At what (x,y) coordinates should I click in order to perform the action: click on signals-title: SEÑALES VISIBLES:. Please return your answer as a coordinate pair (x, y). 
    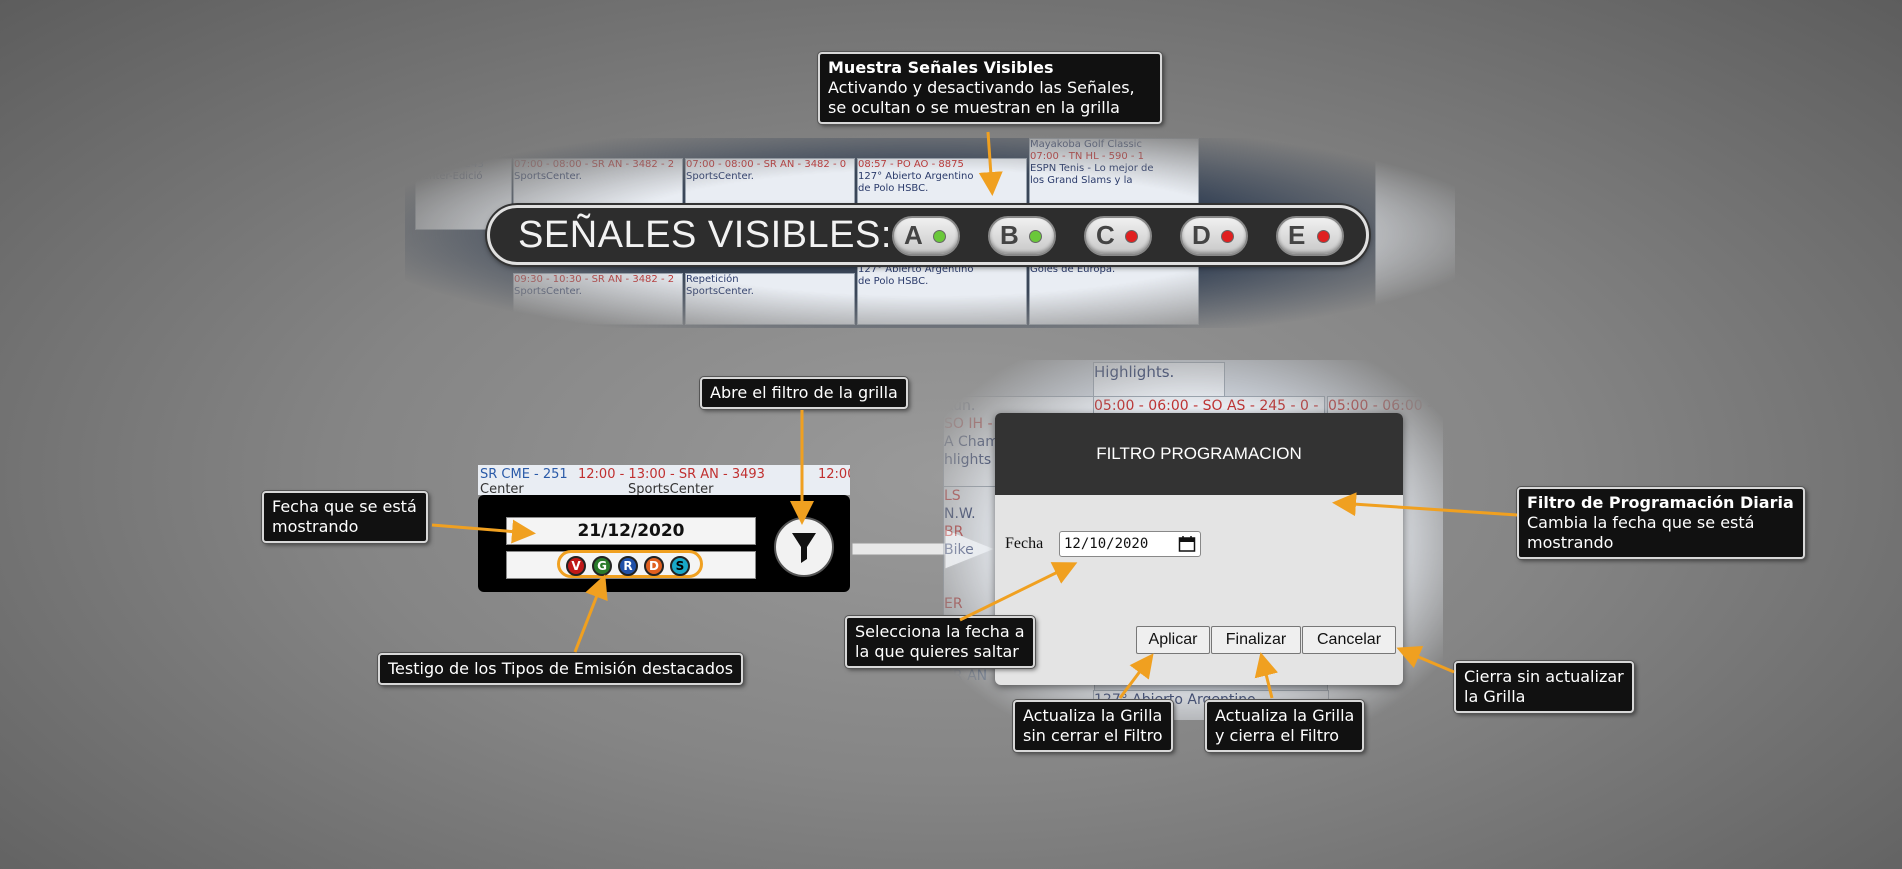
    Looking at the image, I should click on (705, 235).